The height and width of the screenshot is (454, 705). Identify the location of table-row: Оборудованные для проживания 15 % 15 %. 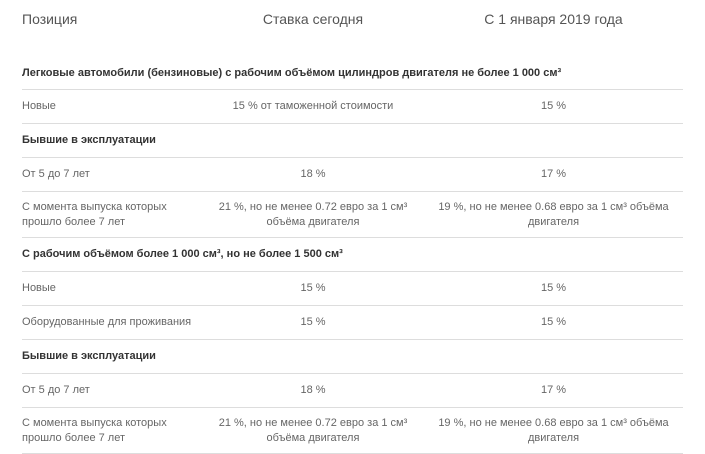
(352, 322).